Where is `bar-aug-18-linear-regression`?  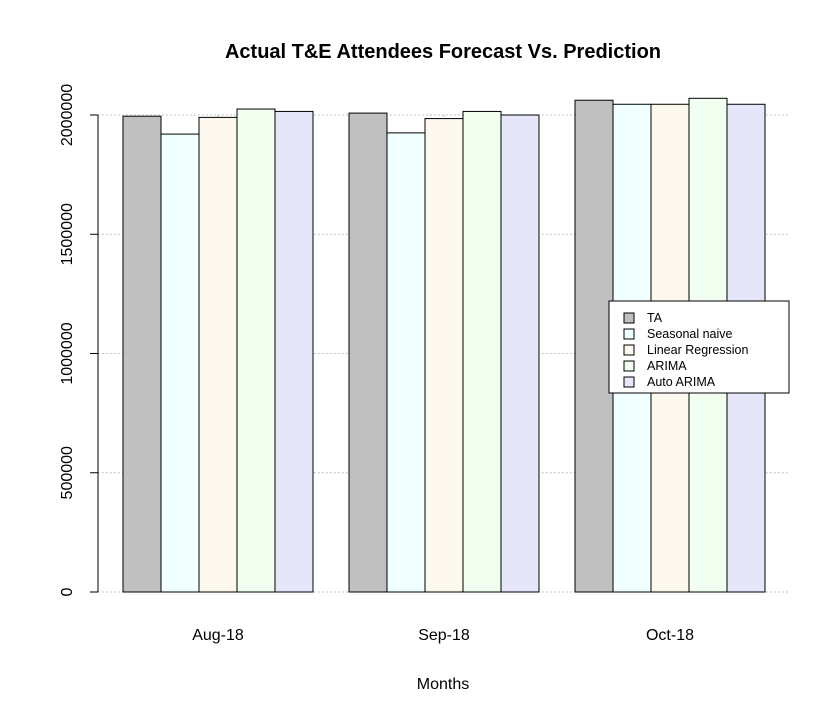 bar-aug-18-linear-regression is located at coordinates (218, 354).